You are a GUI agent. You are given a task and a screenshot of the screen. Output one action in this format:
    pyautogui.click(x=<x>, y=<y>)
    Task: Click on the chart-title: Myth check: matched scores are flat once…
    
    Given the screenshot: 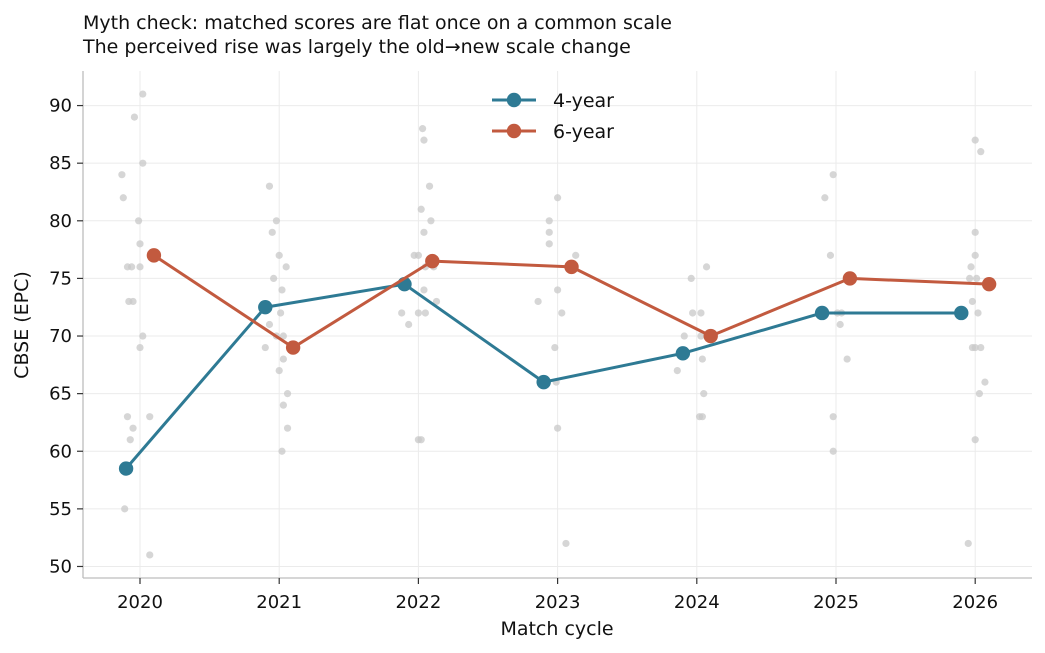 What is the action you would take?
    pyautogui.click(x=377, y=23)
    